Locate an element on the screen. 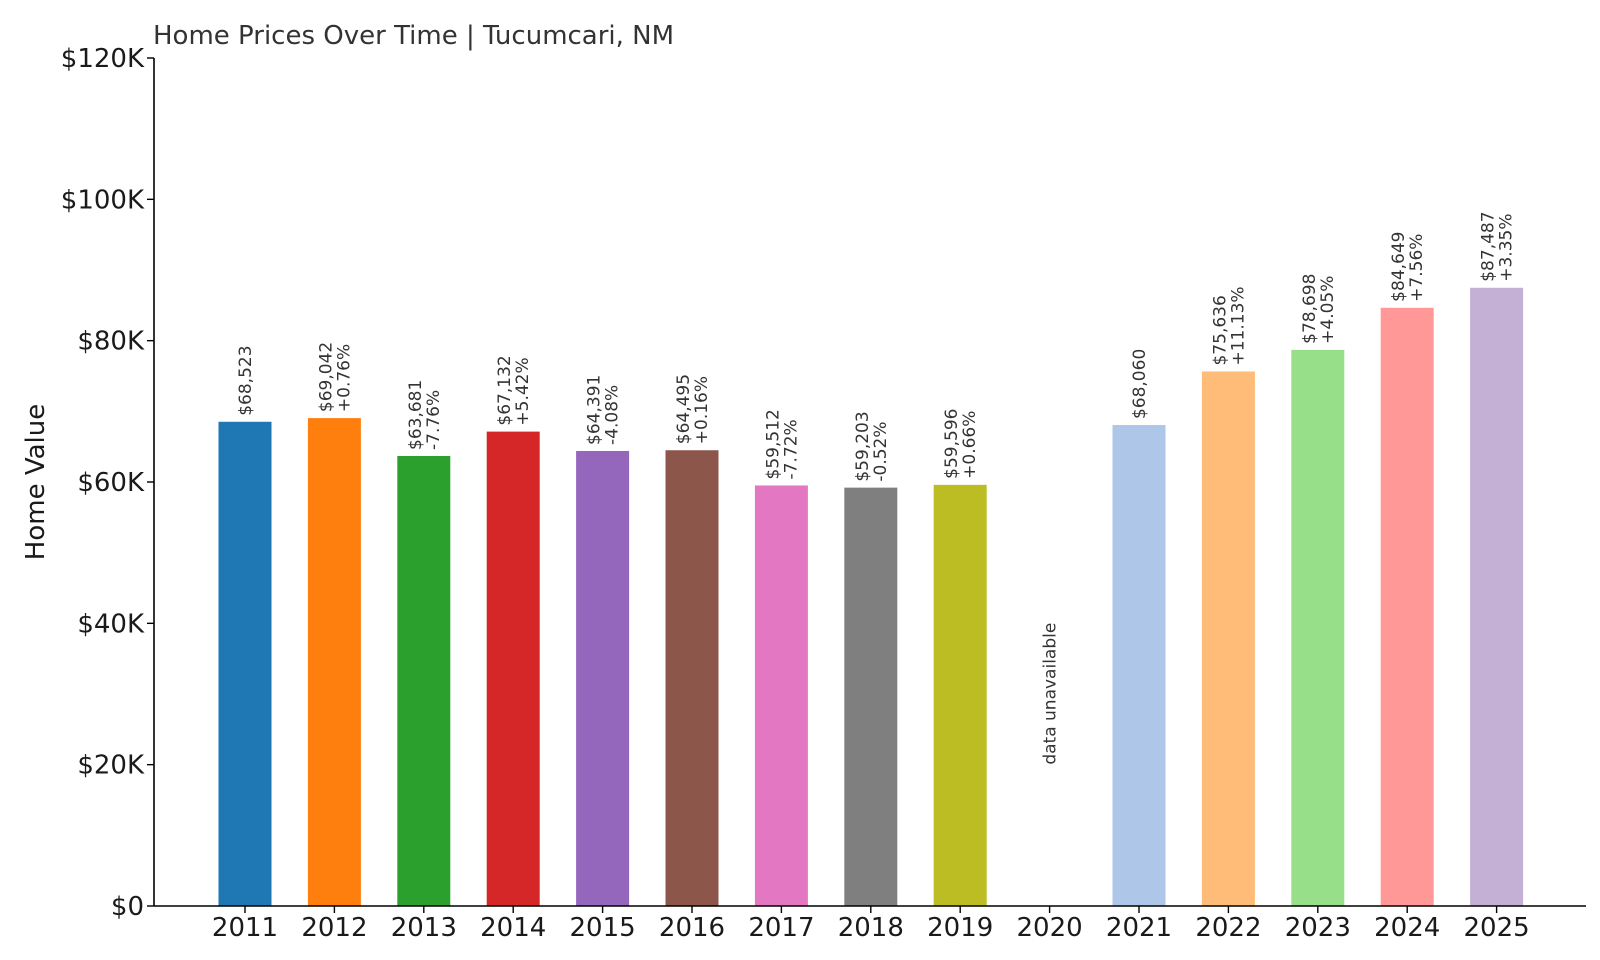 The height and width of the screenshot is (960, 1600). x-tick-label: 2020 is located at coordinates (1050, 928).